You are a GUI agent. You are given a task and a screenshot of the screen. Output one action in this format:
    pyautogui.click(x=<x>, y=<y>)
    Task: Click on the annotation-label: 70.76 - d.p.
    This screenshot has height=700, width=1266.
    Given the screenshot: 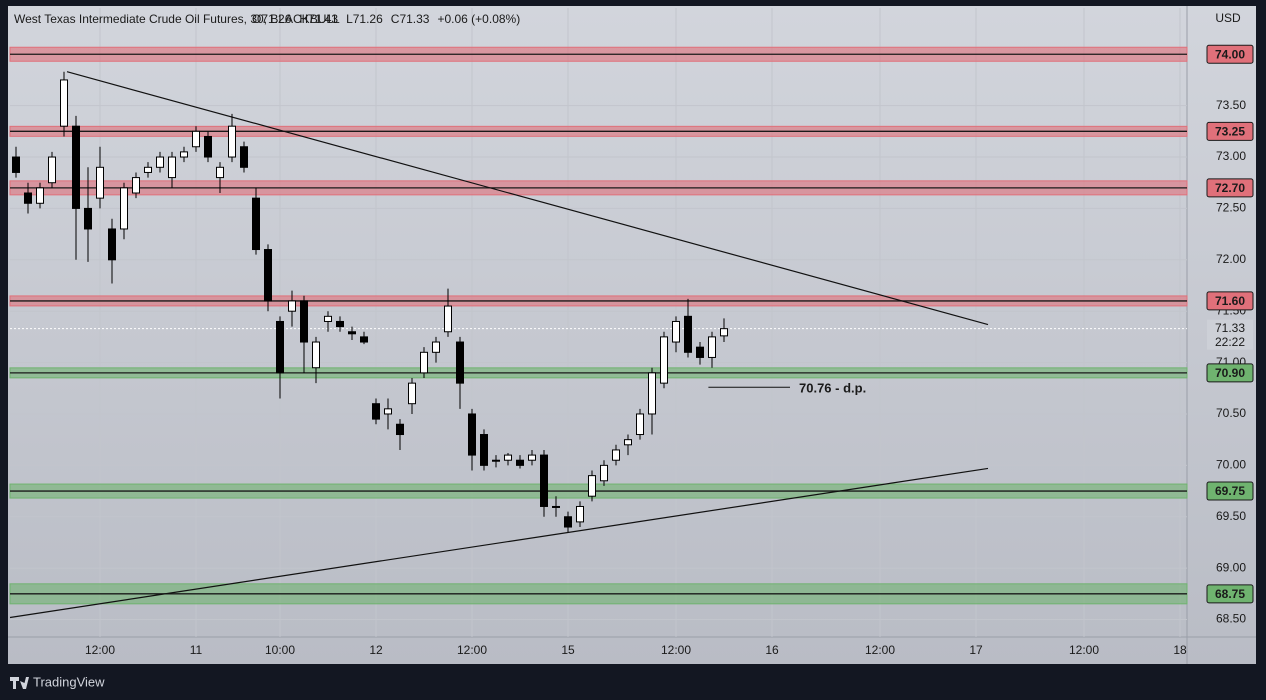 What is the action you would take?
    pyautogui.click(x=832, y=388)
    